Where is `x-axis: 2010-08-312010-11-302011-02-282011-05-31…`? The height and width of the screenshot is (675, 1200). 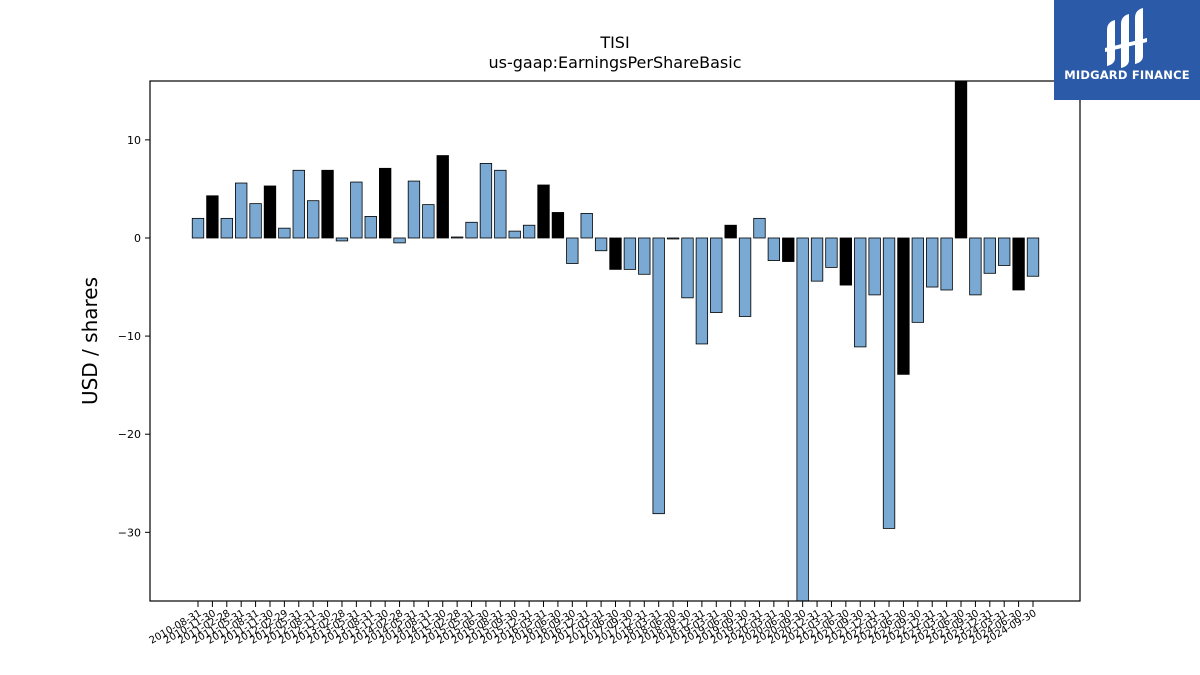
x-axis: 2010-08-312010-11-302011-02-282011-05-31… is located at coordinates (593, 624).